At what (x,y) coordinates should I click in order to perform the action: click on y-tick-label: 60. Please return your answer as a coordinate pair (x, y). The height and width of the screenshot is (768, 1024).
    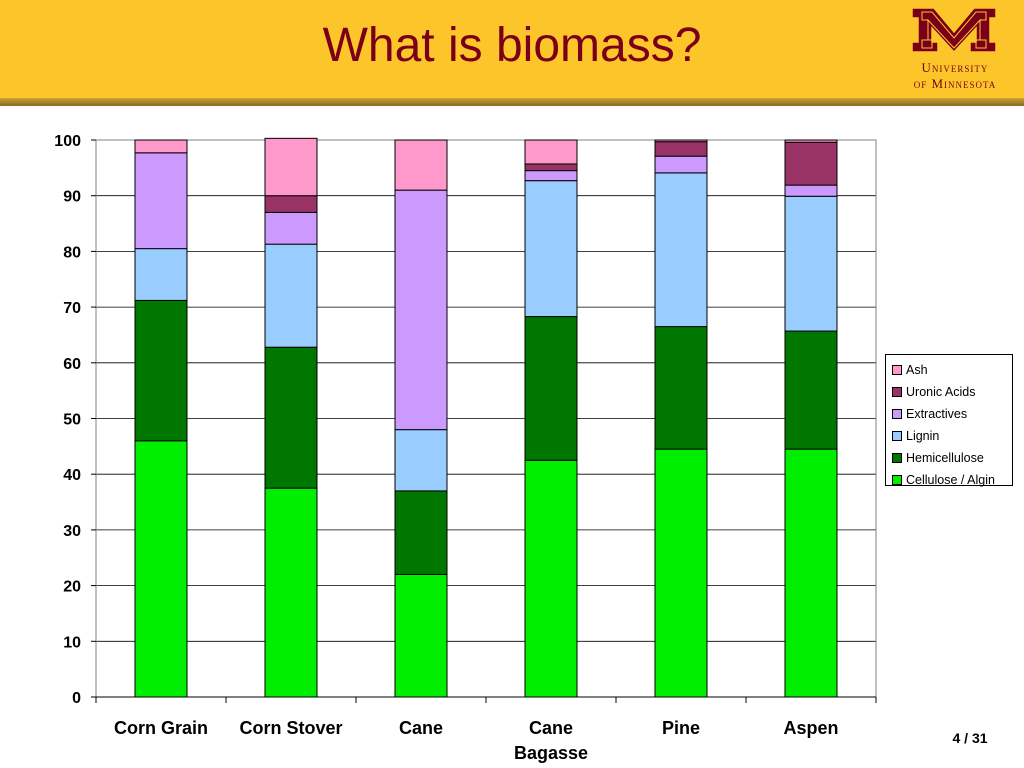
    Looking at the image, I should click on (72, 364).